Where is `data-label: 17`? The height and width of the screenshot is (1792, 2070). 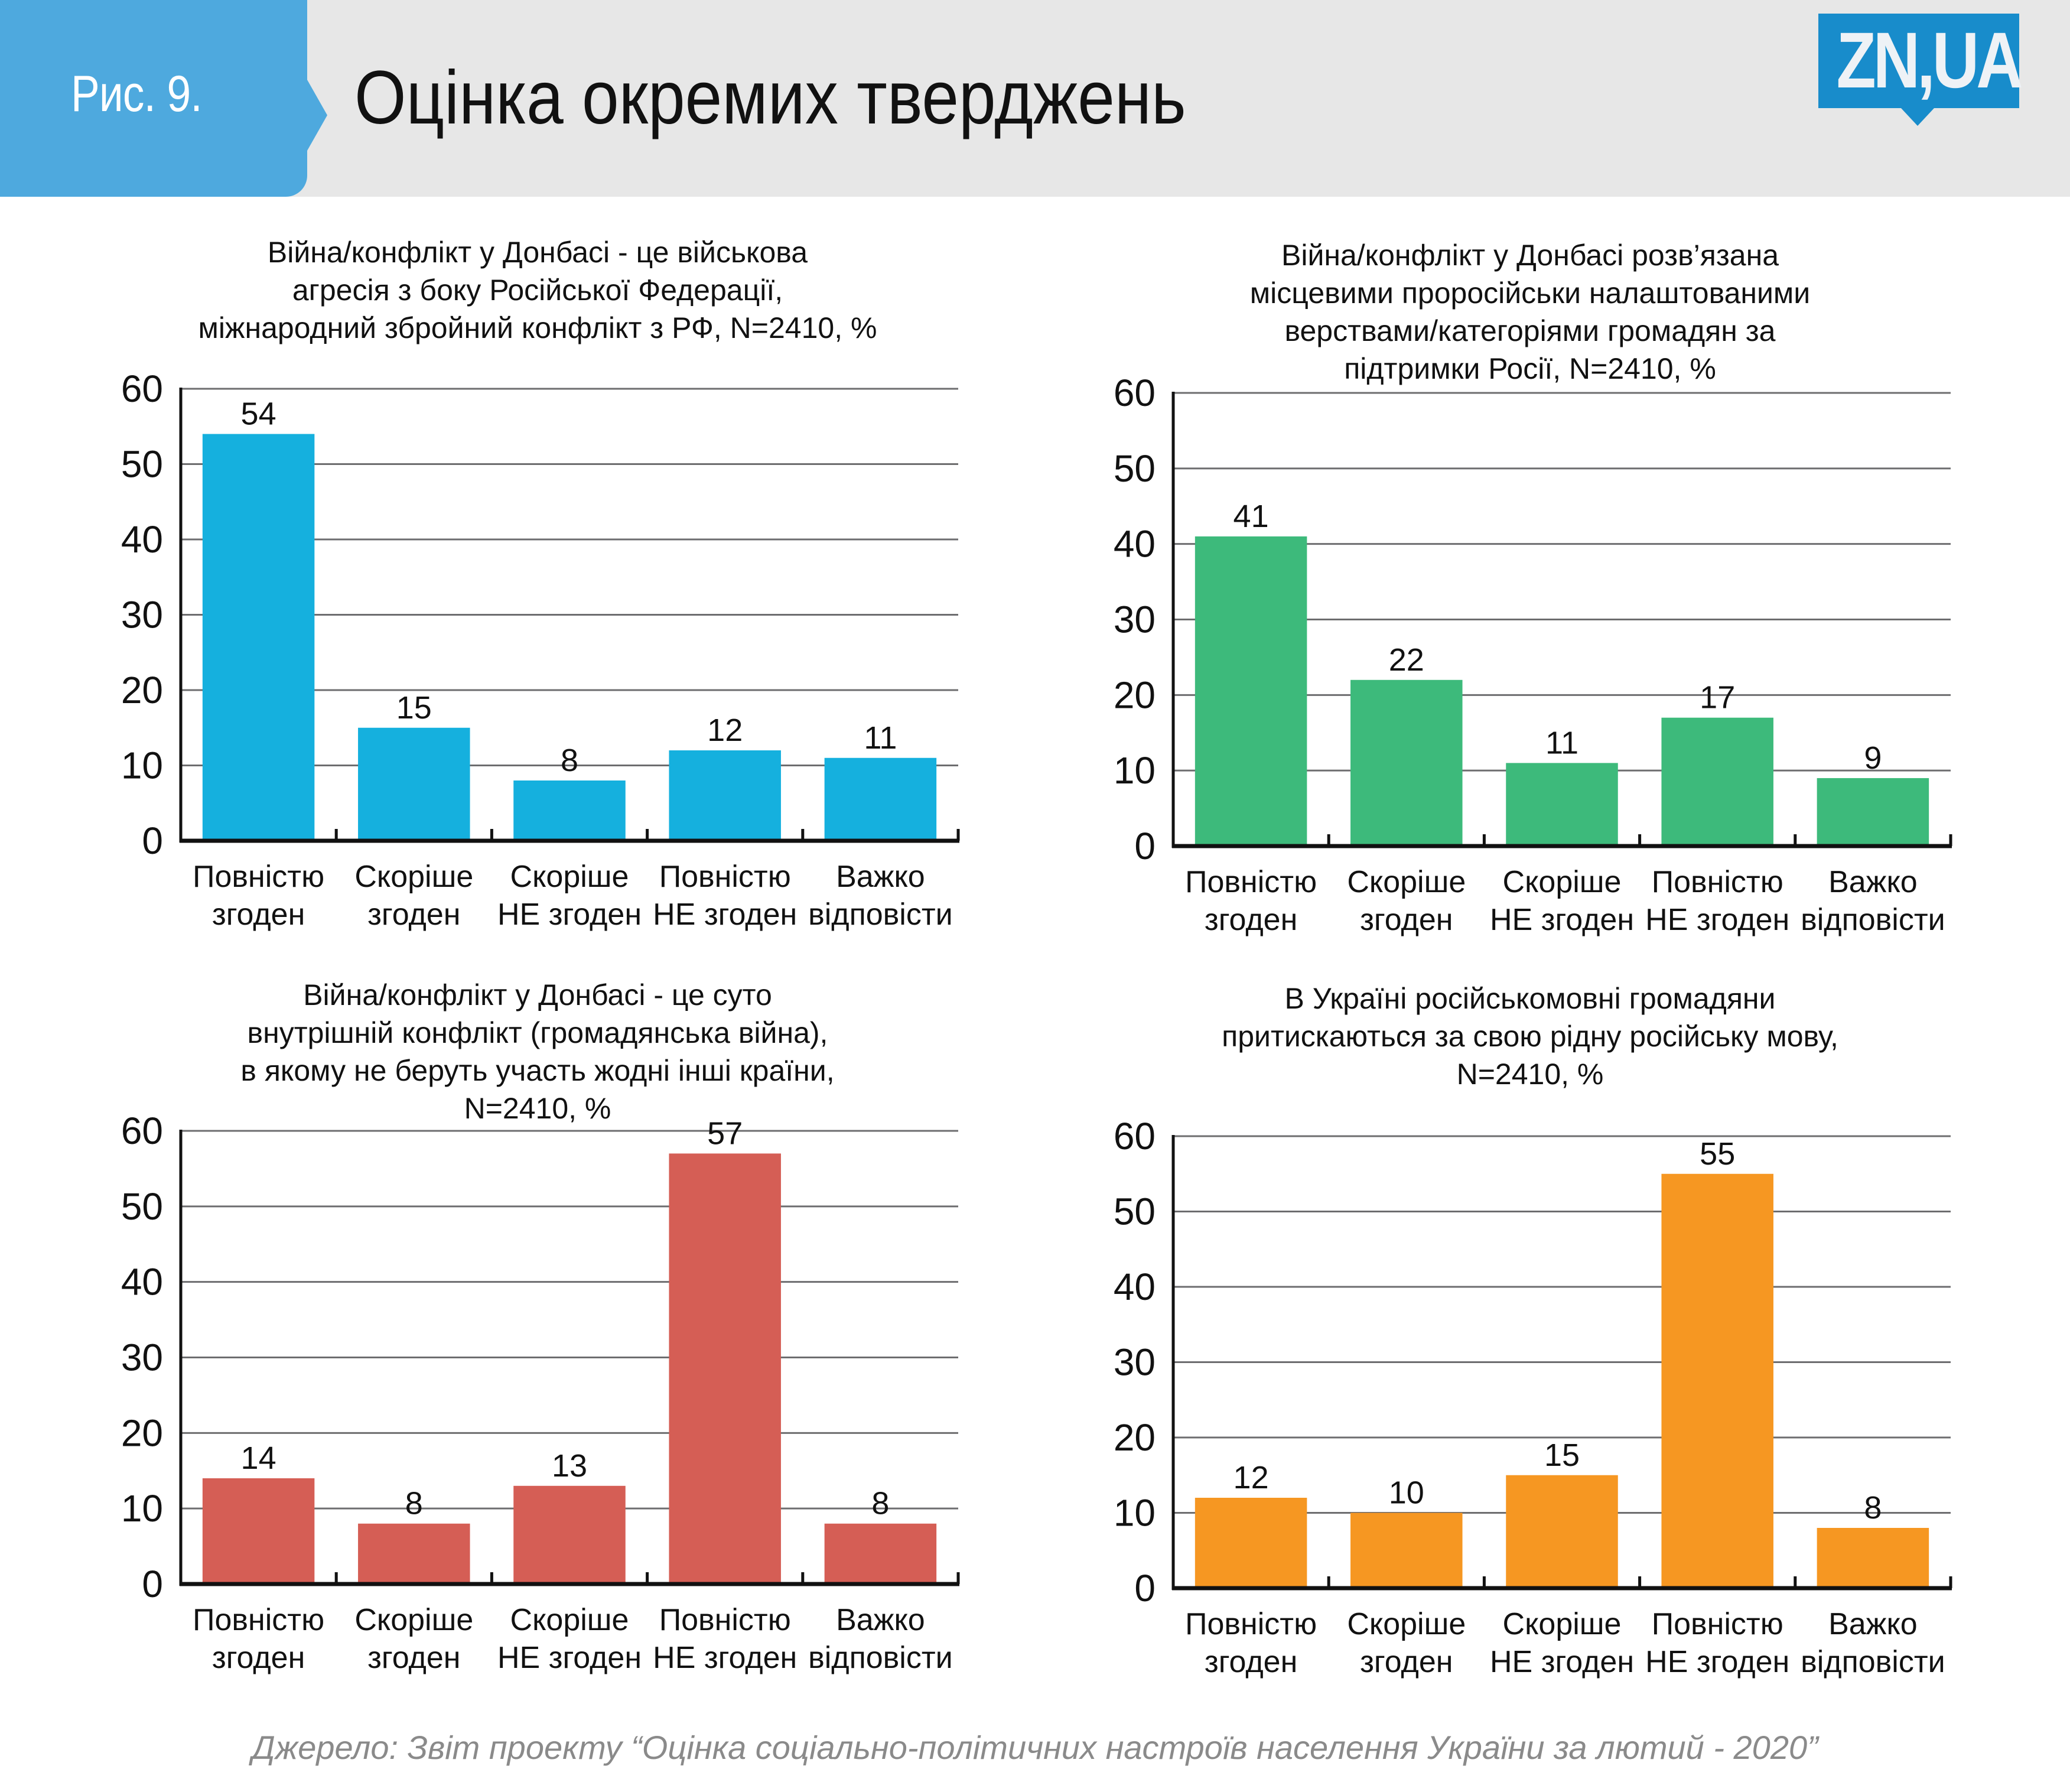
data-label: 17 is located at coordinates (1717, 698).